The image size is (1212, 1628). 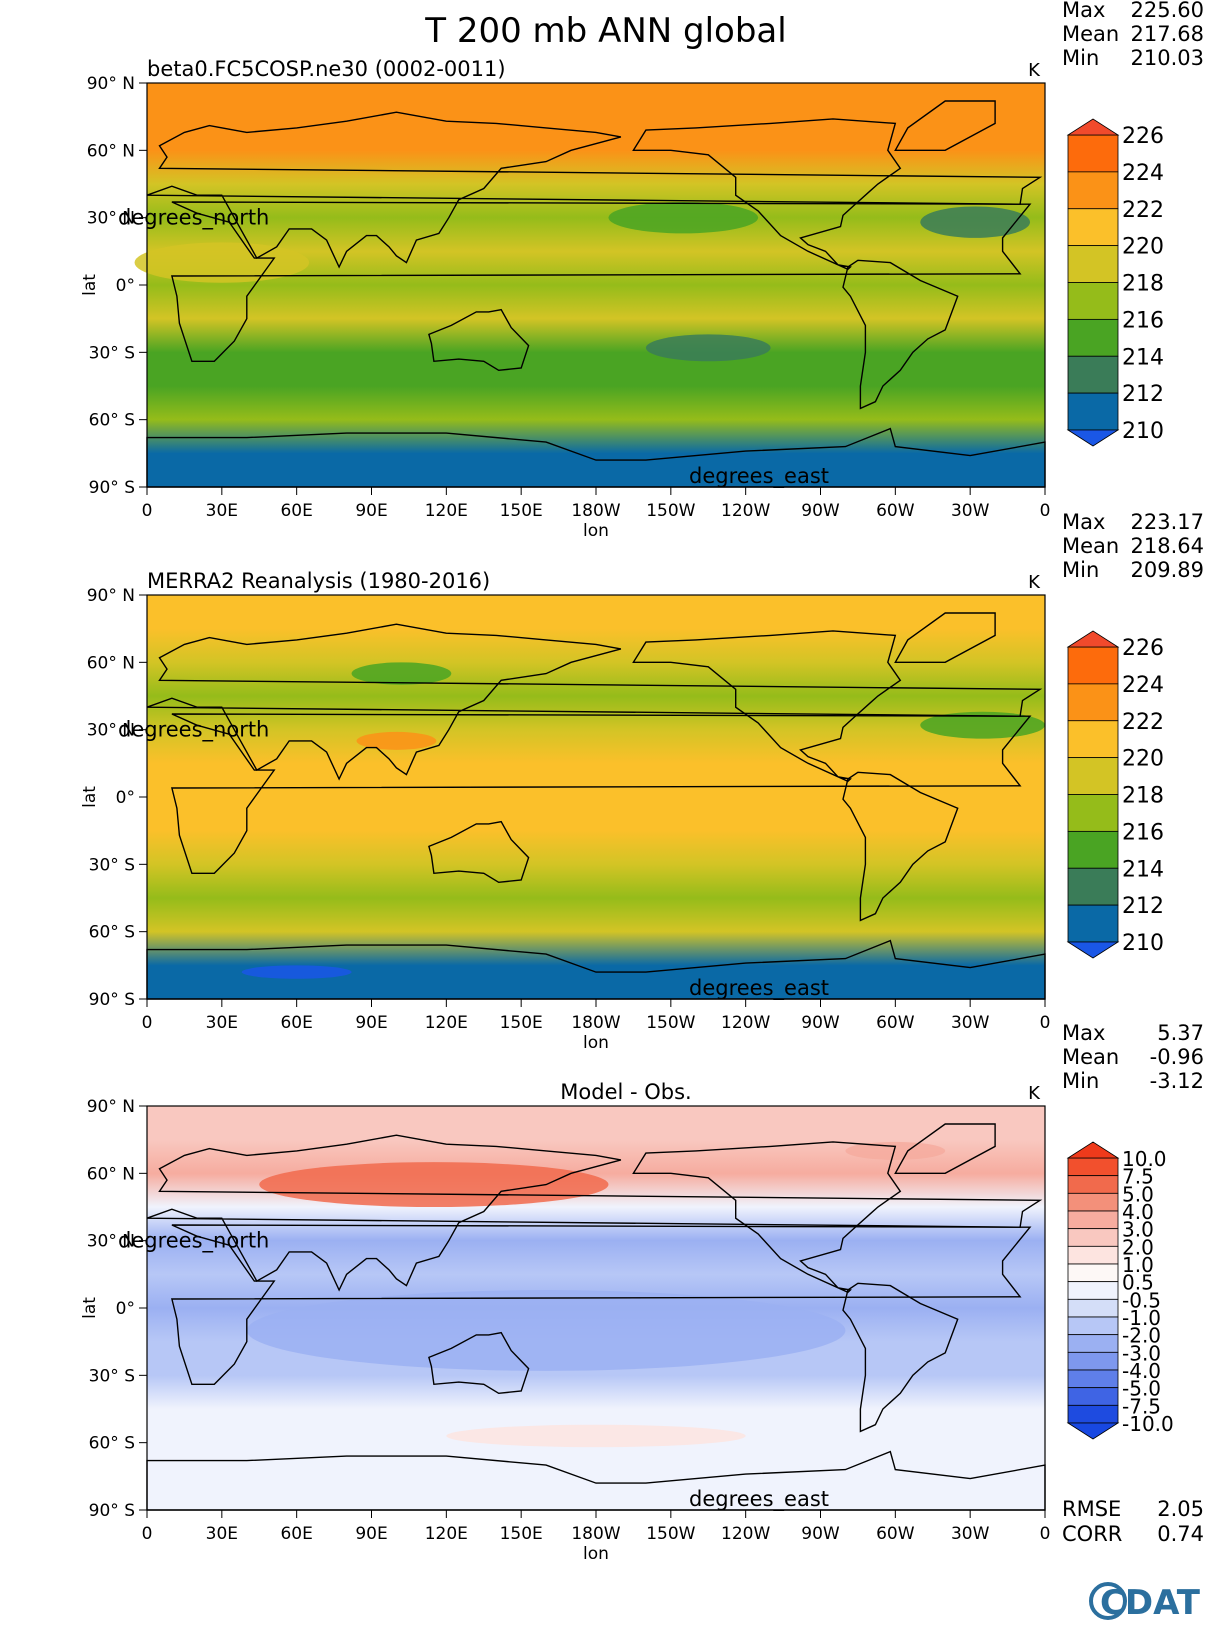 What do you see at coordinates (1167, 34) in the screenshot?
I see `stat-mean-value: 217.68` at bounding box center [1167, 34].